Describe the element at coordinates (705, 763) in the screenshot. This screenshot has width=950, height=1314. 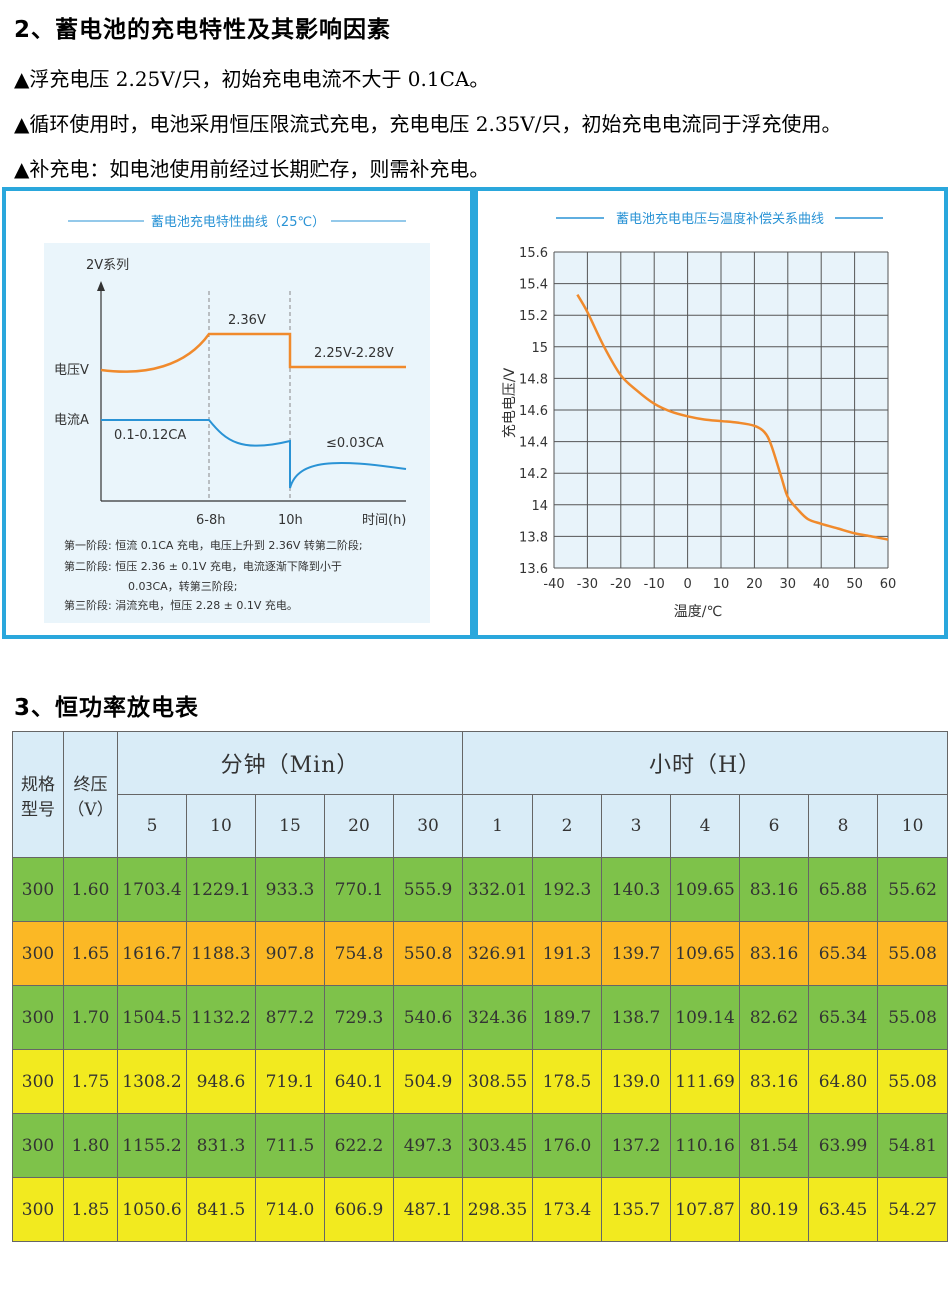
I see `hours-group-header: 小时（H）` at that location.